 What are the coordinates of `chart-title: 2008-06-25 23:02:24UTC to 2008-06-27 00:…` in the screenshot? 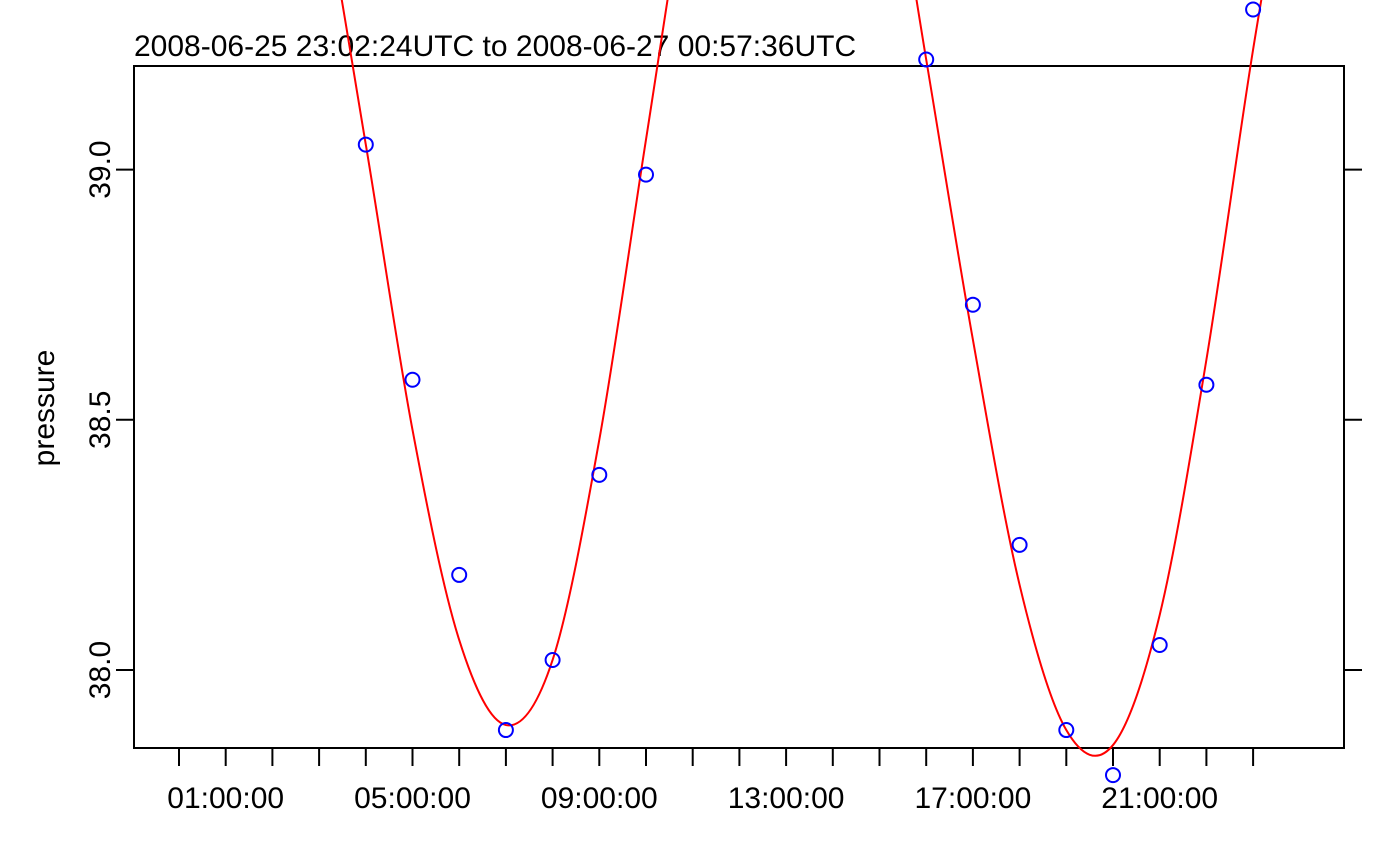 It's located at (495, 46).